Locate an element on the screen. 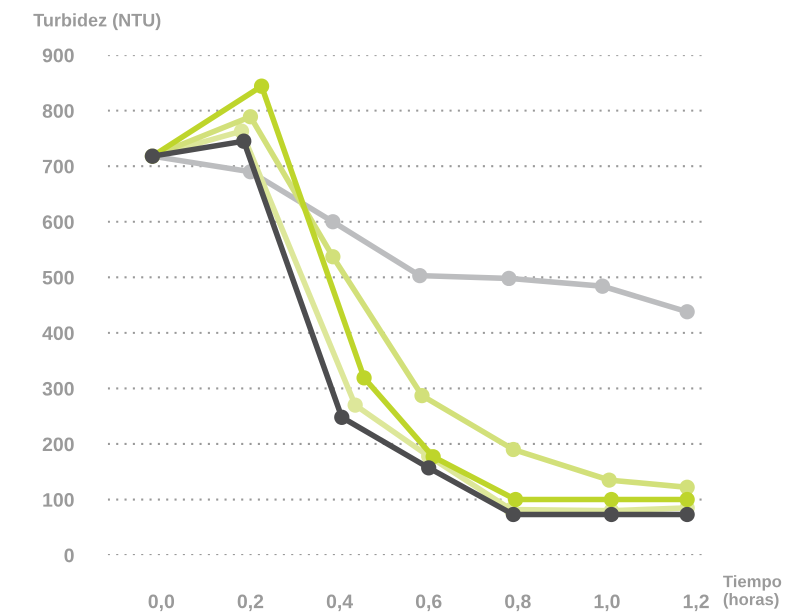  y-tick-label: 0 is located at coordinates (69, 555).